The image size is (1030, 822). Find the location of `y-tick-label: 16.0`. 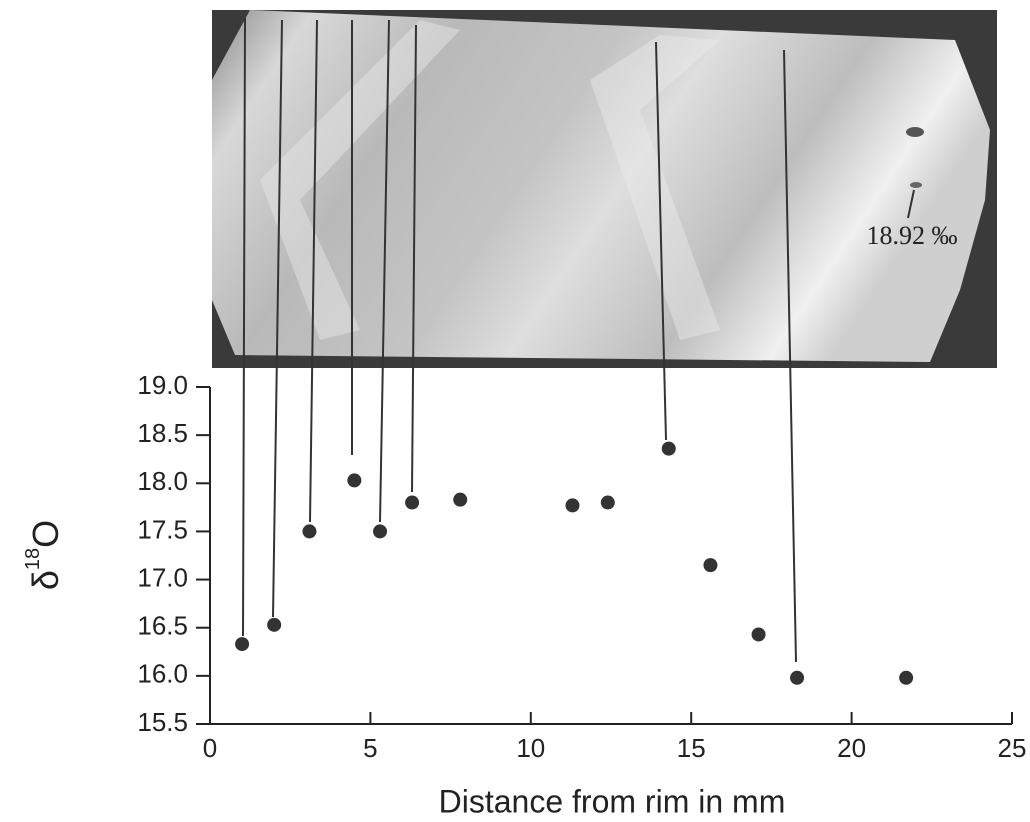

y-tick-label: 16.0 is located at coordinates (162, 674).